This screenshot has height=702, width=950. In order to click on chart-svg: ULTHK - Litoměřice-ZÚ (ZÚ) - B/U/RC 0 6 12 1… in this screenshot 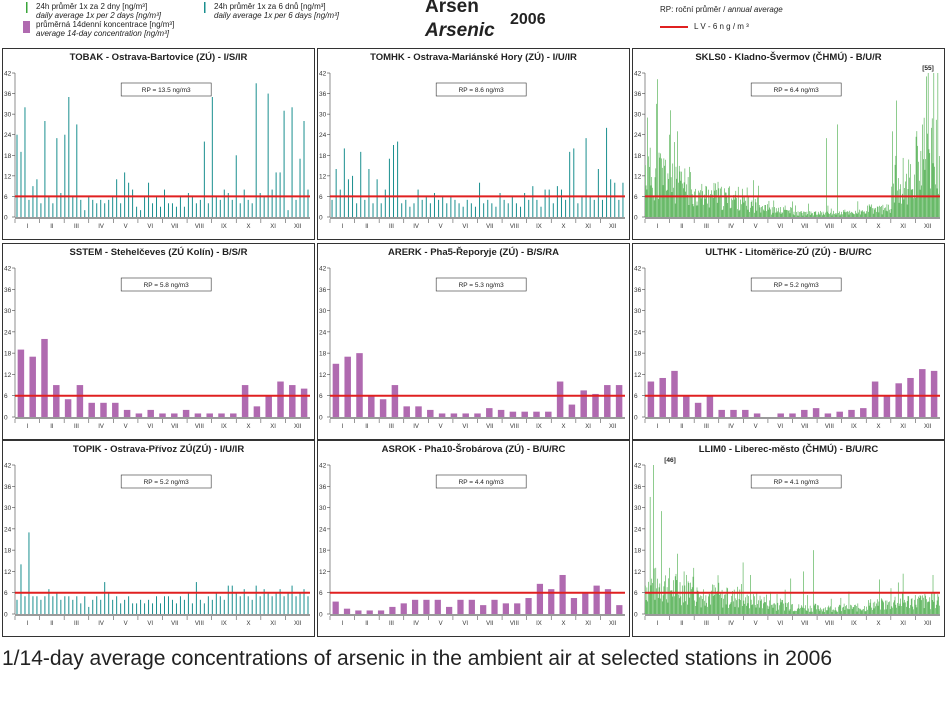, I will do `click(787, 338)`.